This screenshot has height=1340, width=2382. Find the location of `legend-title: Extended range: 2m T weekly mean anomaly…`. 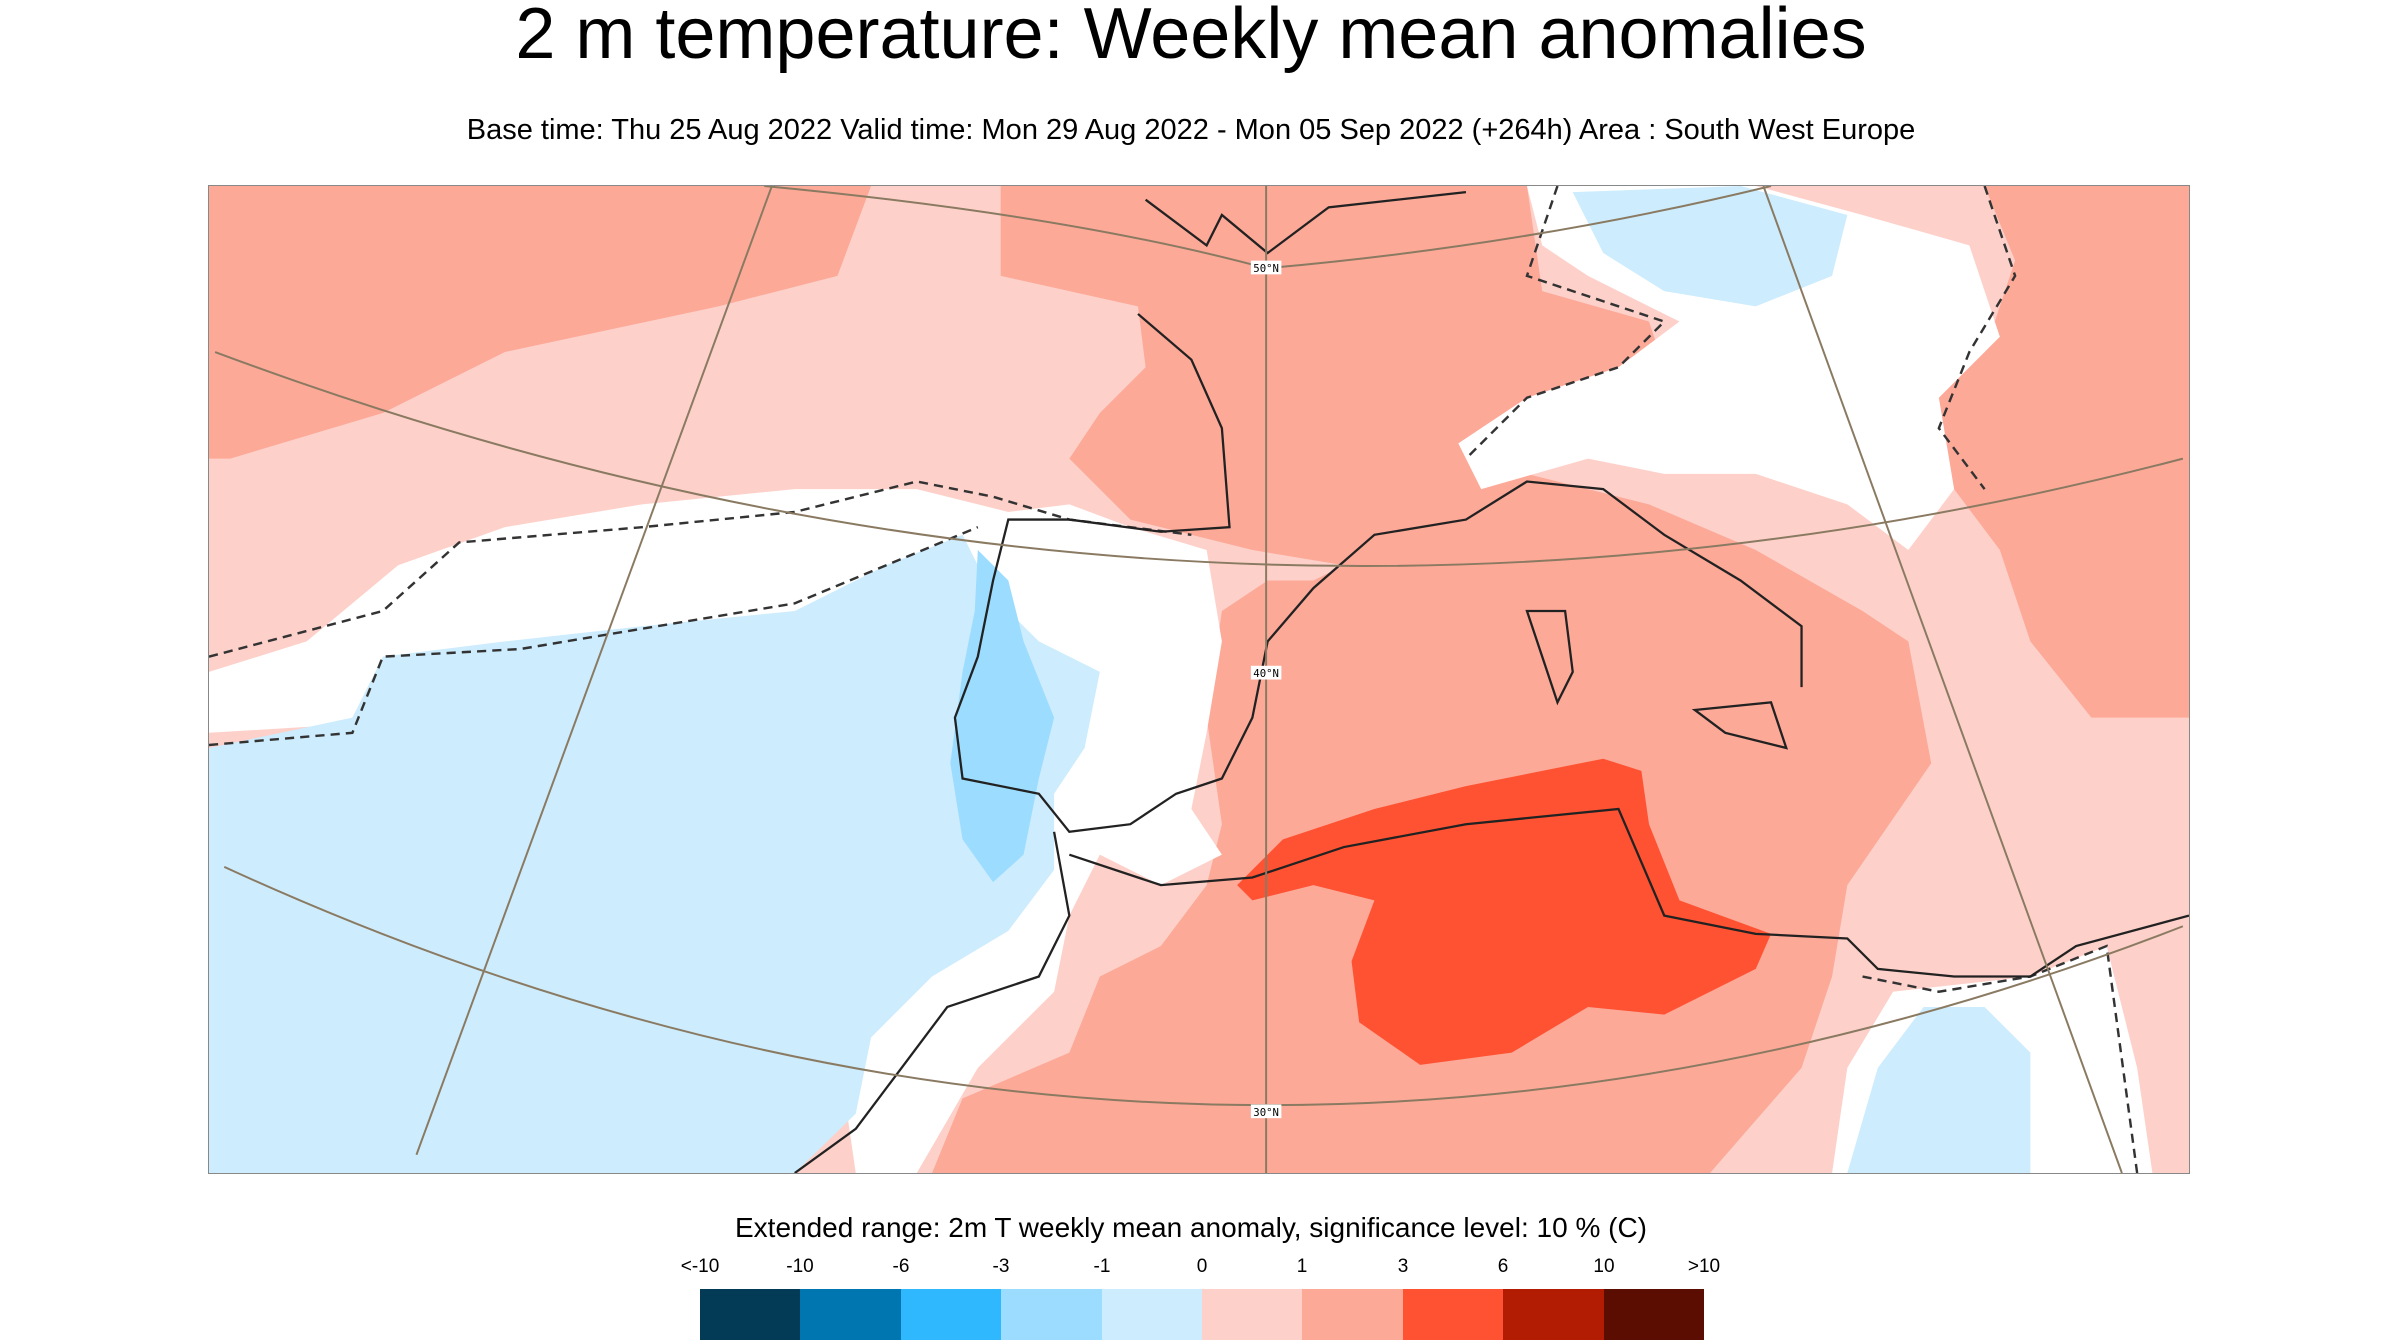

legend-title: Extended range: 2m T weekly mean anomaly… is located at coordinates (1190, 1227).